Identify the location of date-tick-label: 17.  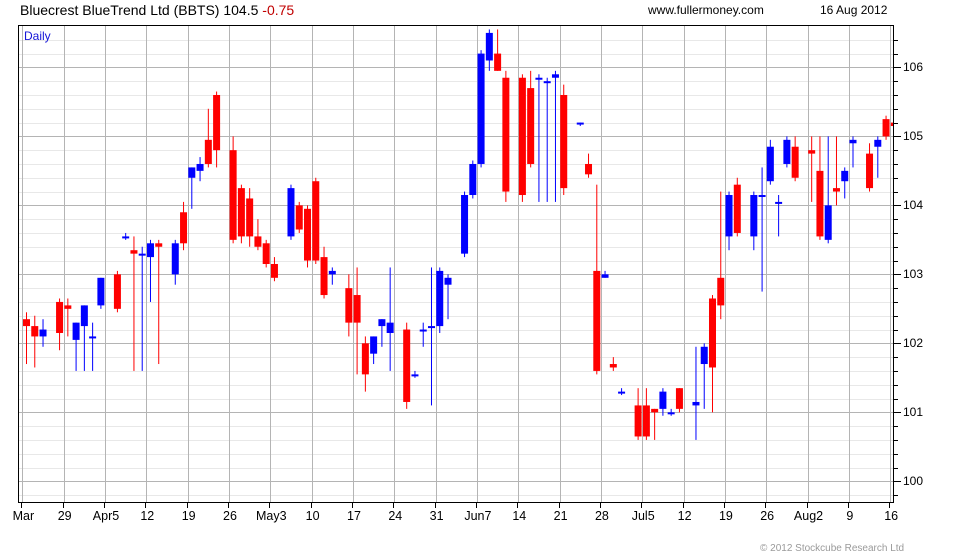
(354, 516).